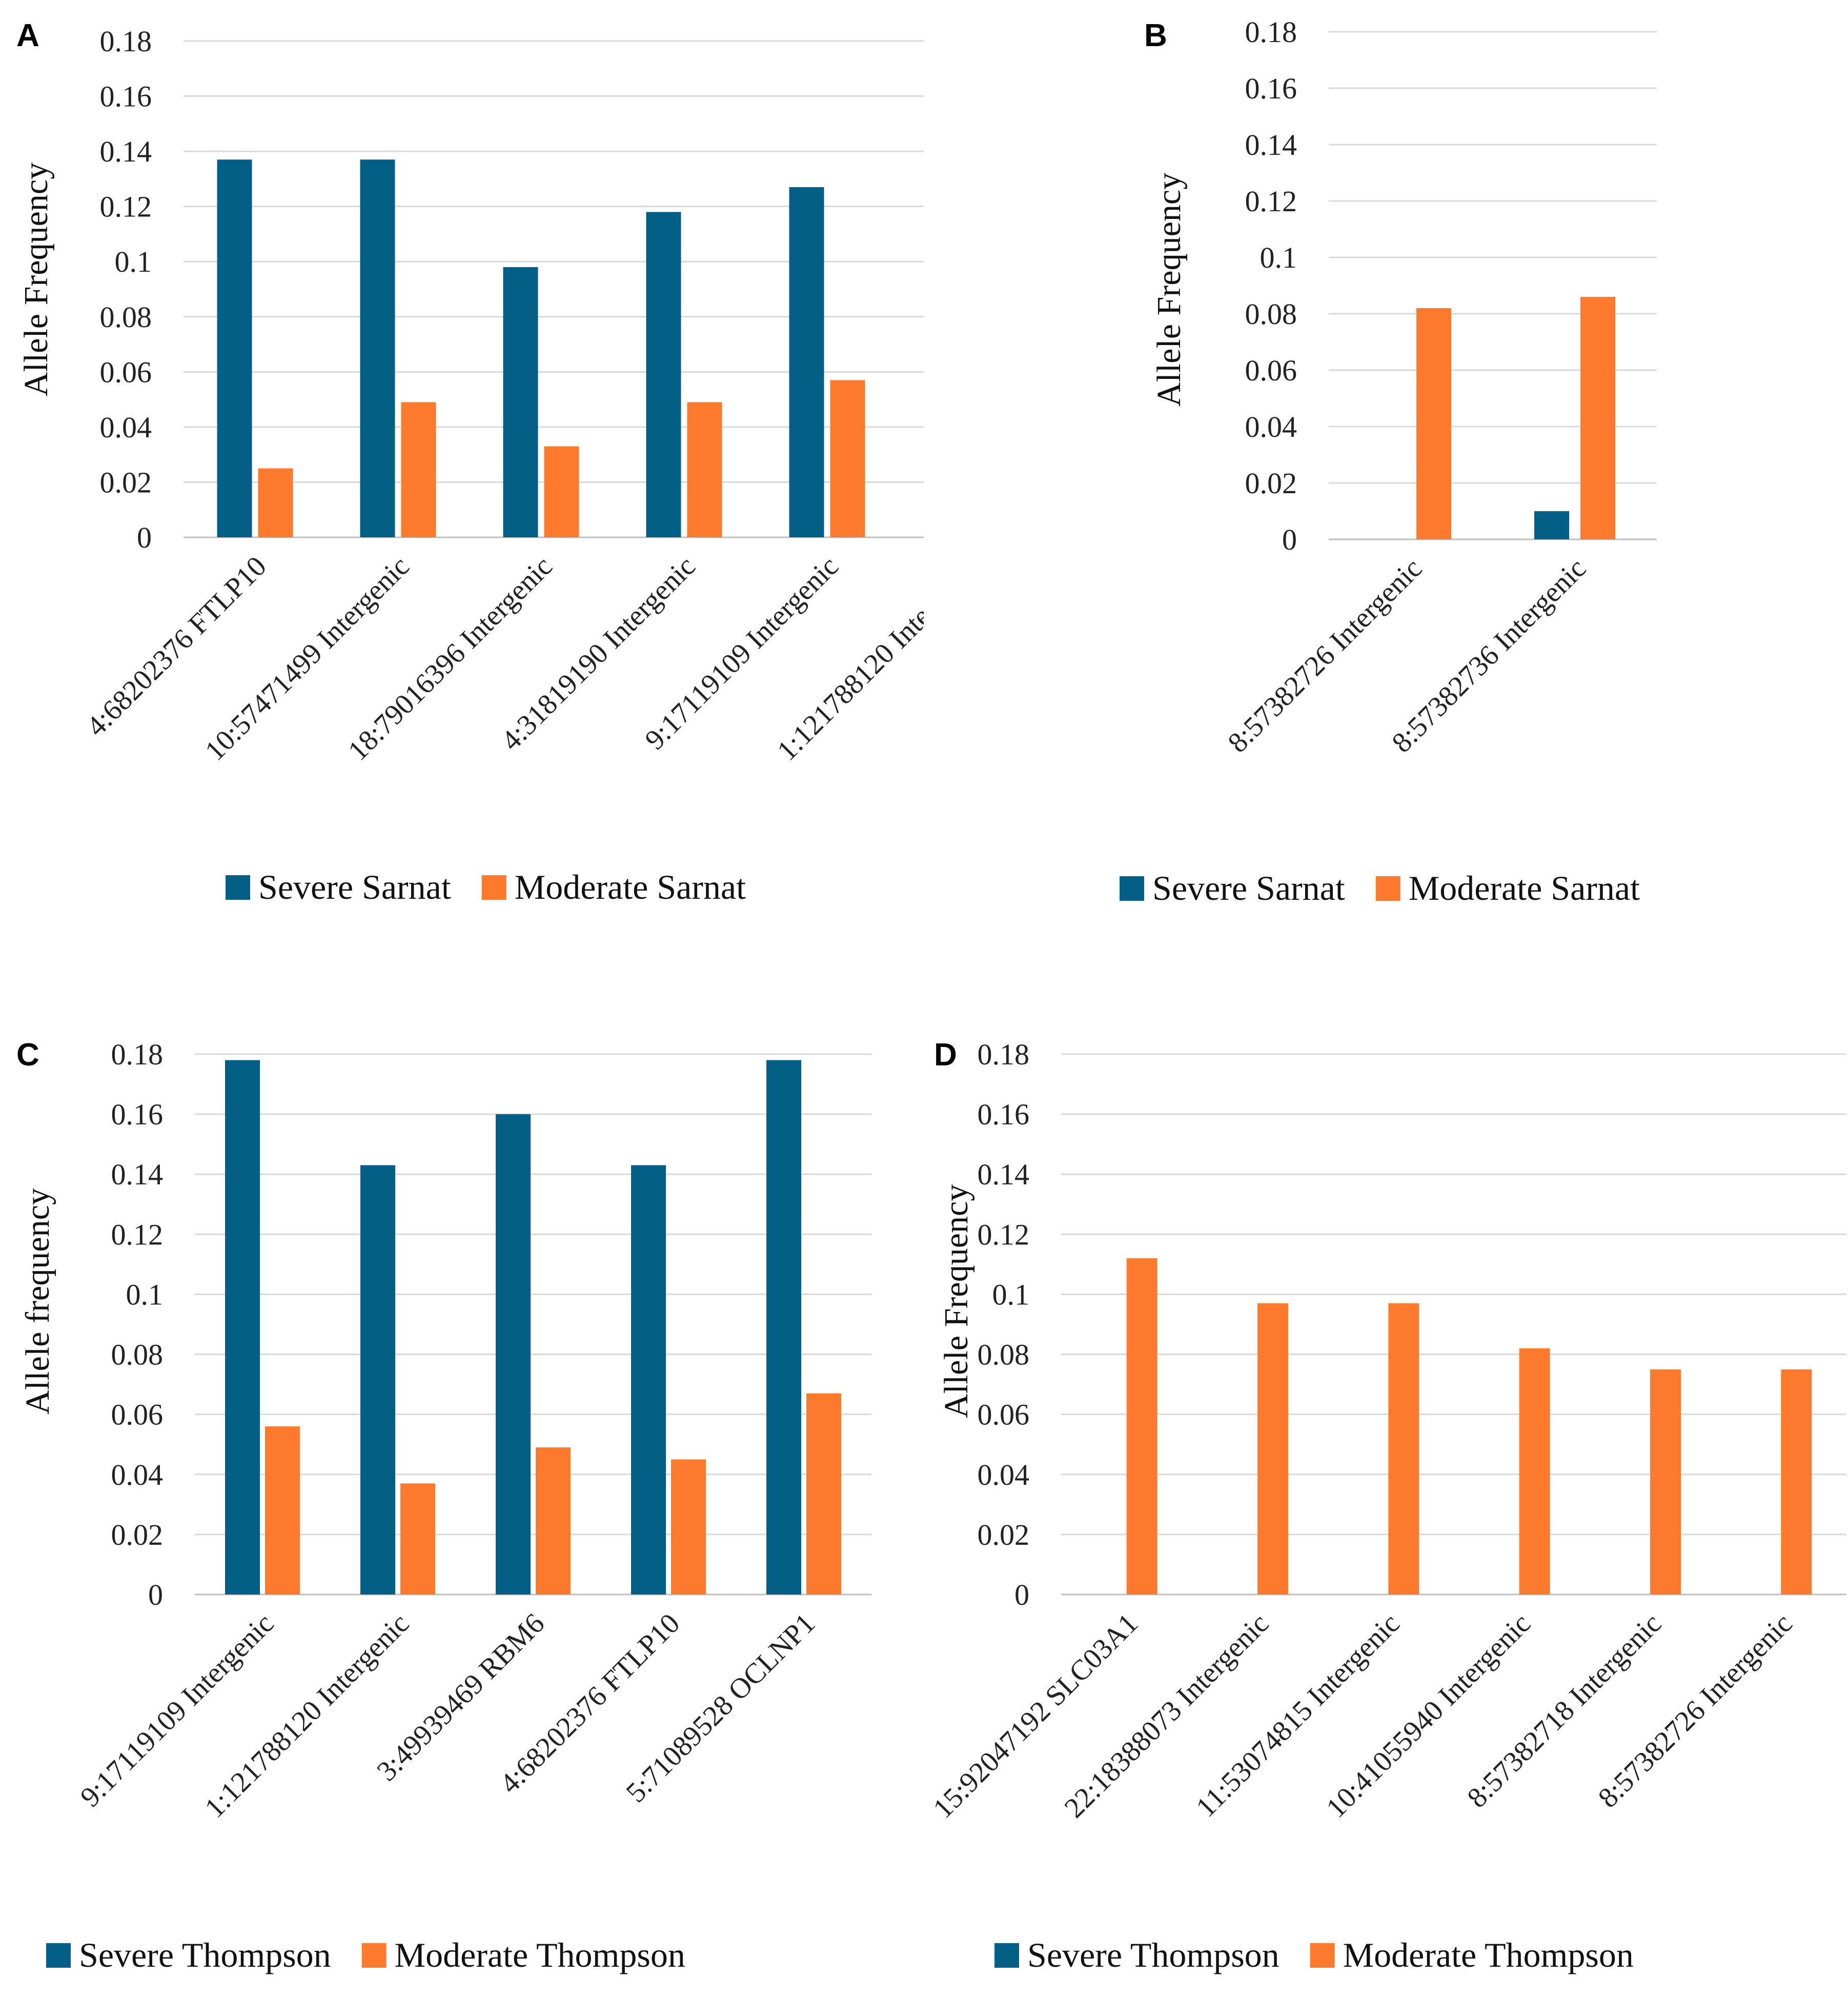  Describe the element at coordinates (126, 207) in the screenshot. I see `y-tick-a-6: 0.12` at that location.